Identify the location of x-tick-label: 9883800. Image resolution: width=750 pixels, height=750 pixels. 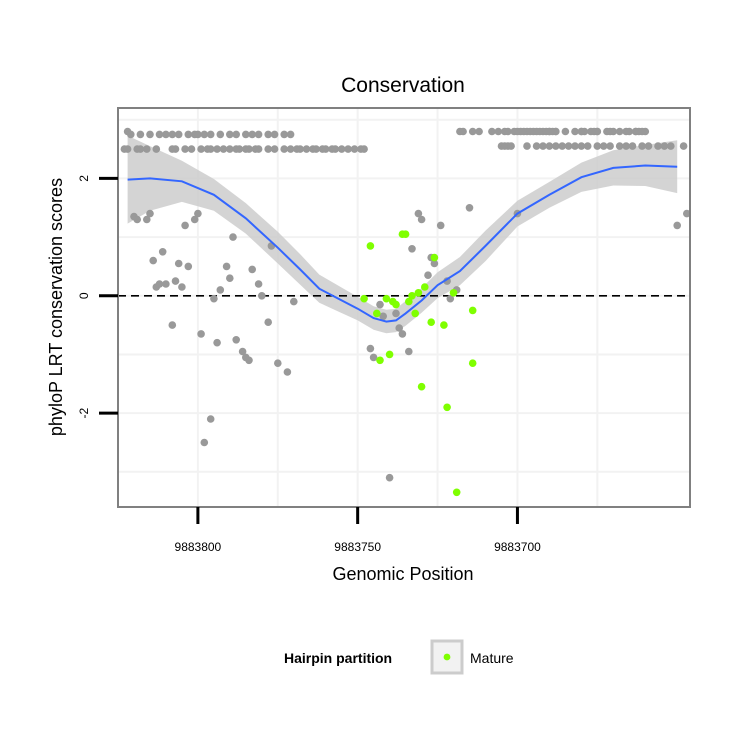
(198, 547).